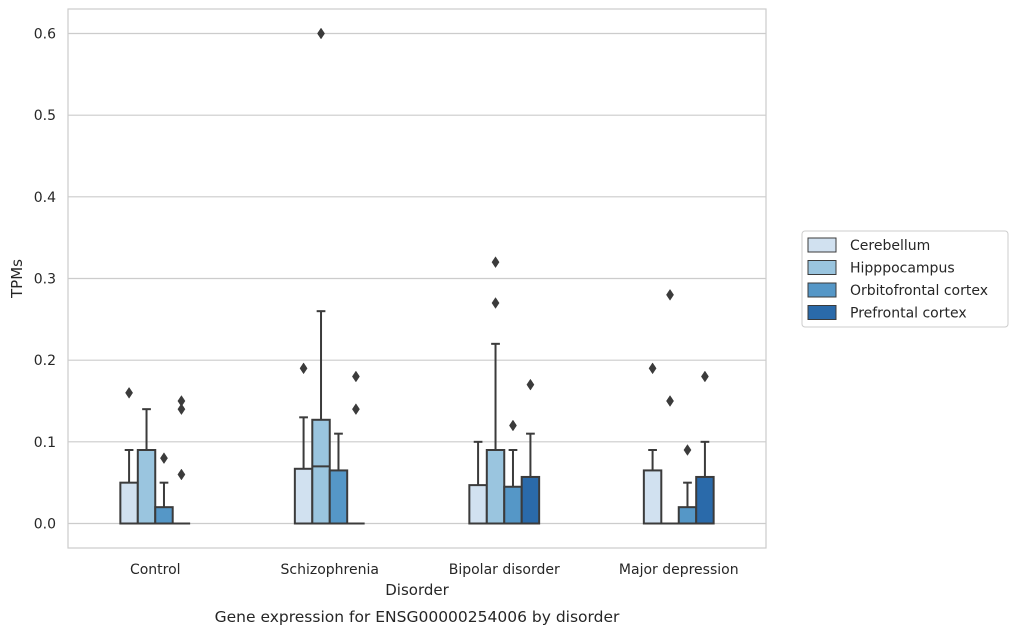 This screenshot has width=1018, height=638. What do you see at coordinates (45, 116) in the screenshot?
I see `y-tick-label: 0.5` at bounding box center [45, 116].